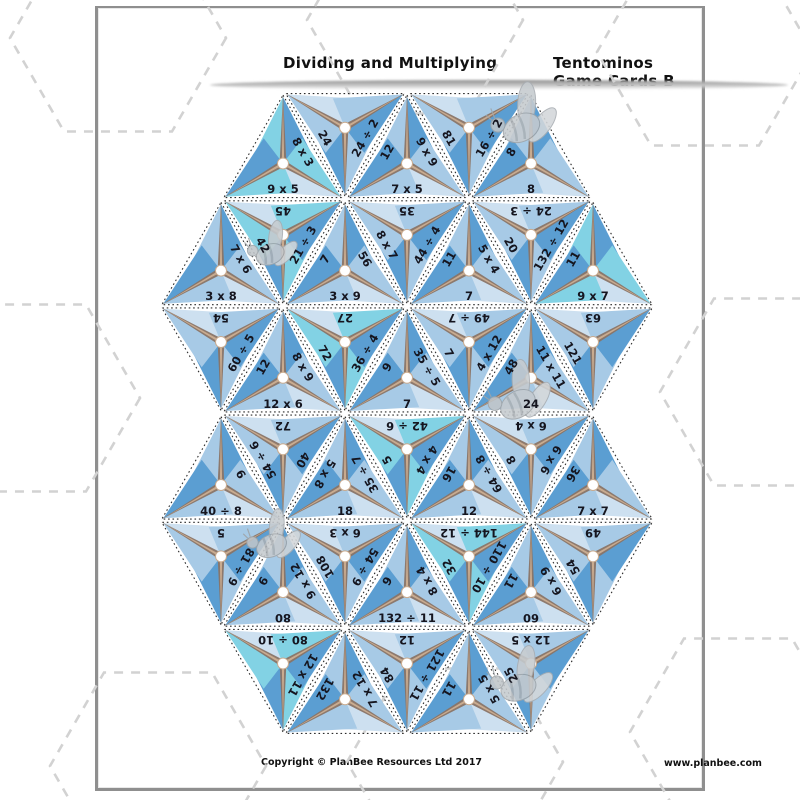  Describe the element at coordinates (713, 763) in the screenshot. I see `footer-website: www.planbee.com` at that location.